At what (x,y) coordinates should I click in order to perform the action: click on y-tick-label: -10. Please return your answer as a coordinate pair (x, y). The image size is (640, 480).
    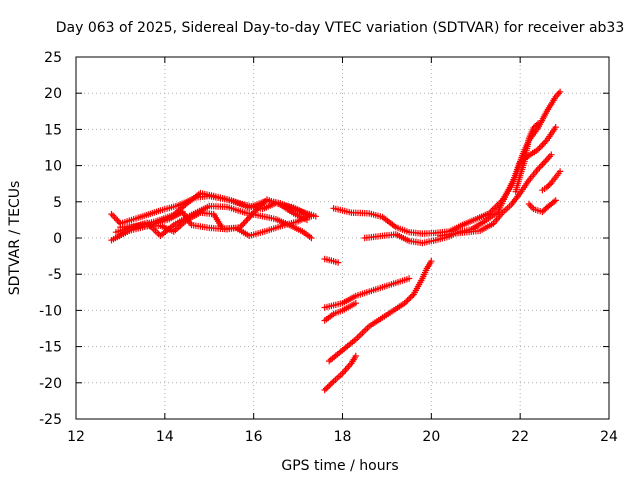
    Looking at the image, I should click on (50, 311).